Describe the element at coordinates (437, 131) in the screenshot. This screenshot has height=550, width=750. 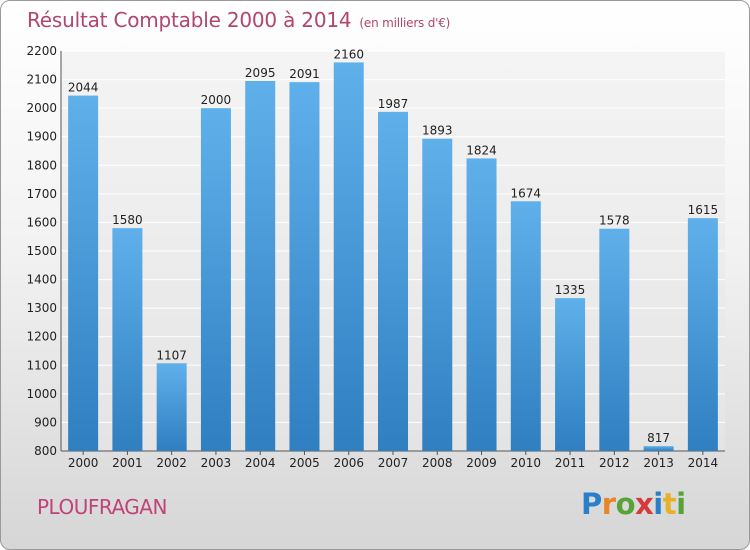
I see `data-label: 1893` at that location.